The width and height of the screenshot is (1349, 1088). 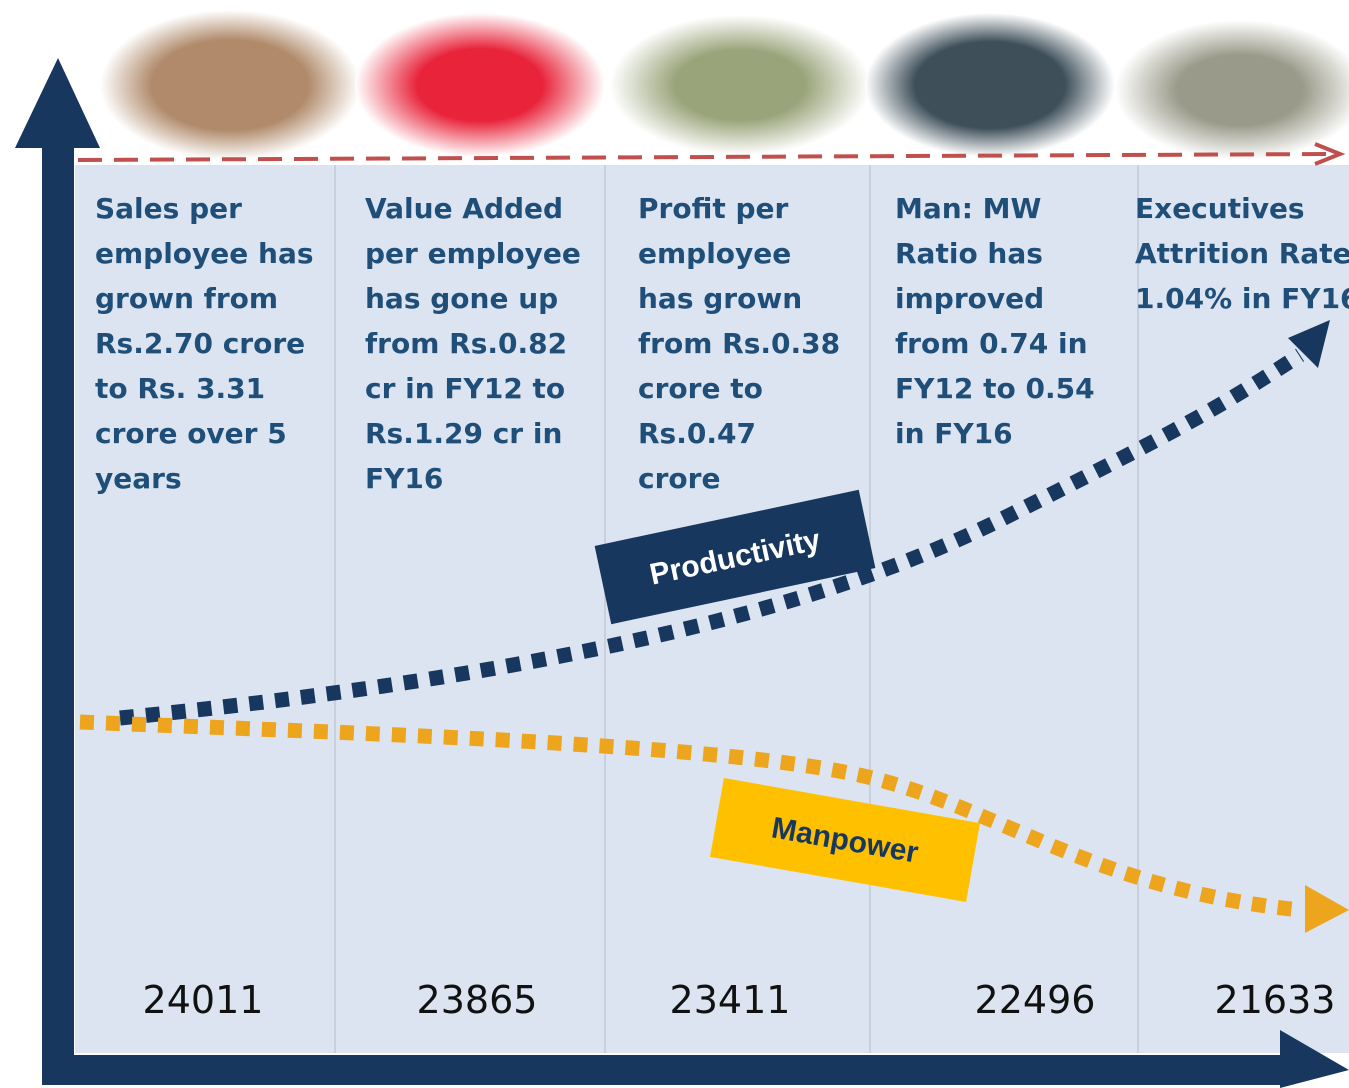 What do you see at coordinates (697, 433) in the screenshot?
I see `column-text: Rs.0.47` at bounding box center [697, 433].